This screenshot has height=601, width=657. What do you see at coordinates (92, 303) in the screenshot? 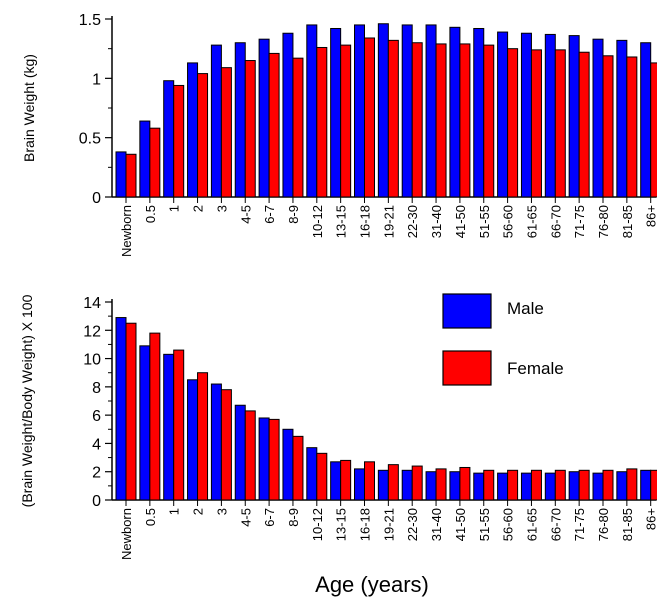
I see `y-tick-label: 14` at bounding box center [92, 303].